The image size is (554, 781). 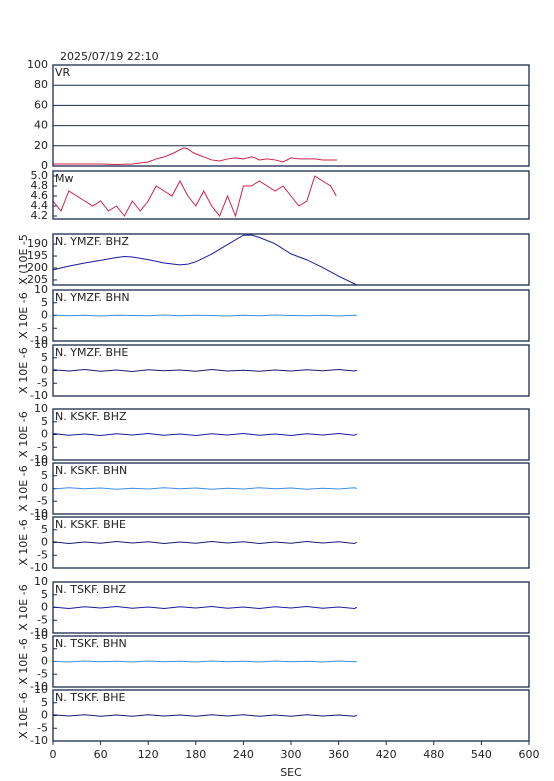 I want to click on y-tick-label: 190, so click(x=37, y=243).